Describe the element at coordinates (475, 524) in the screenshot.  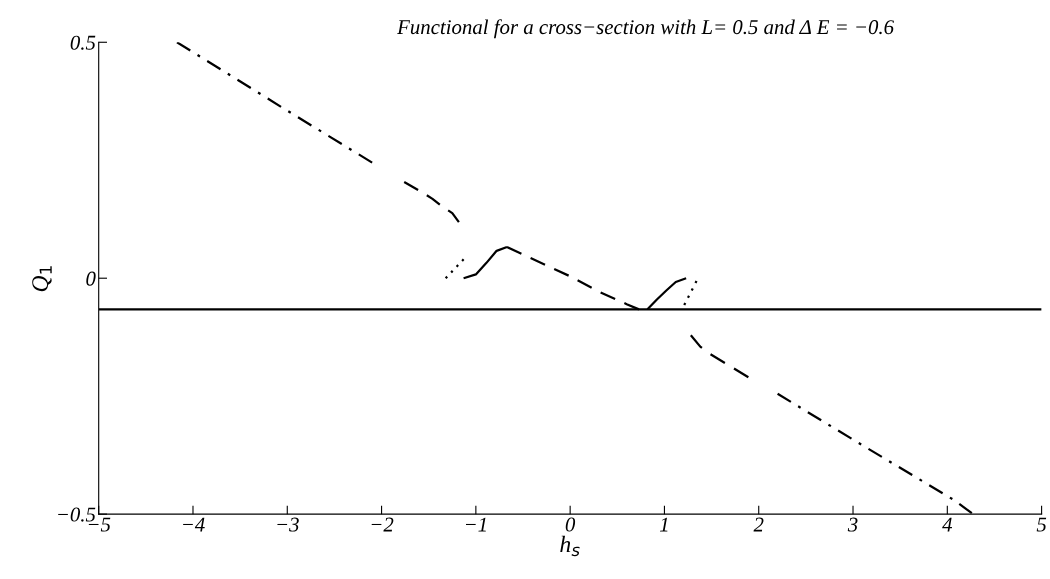
I see `x-tick-label: −1` at that location.